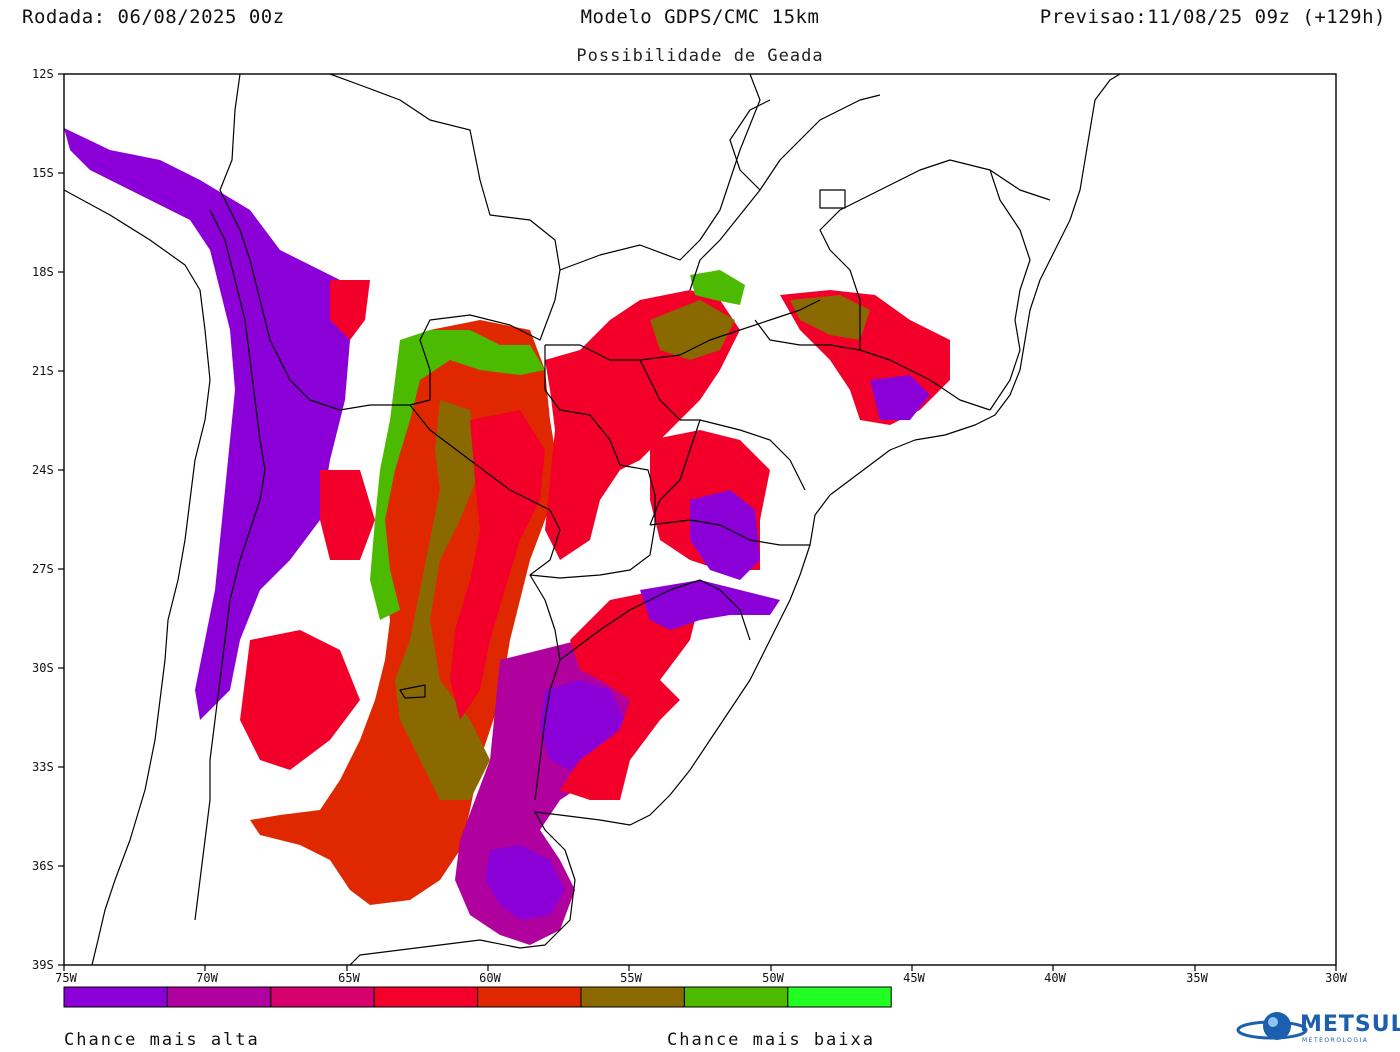  Describe the element at coordinates (207, 978) in the screenshot. I see `lon-label: 70W` at that location.